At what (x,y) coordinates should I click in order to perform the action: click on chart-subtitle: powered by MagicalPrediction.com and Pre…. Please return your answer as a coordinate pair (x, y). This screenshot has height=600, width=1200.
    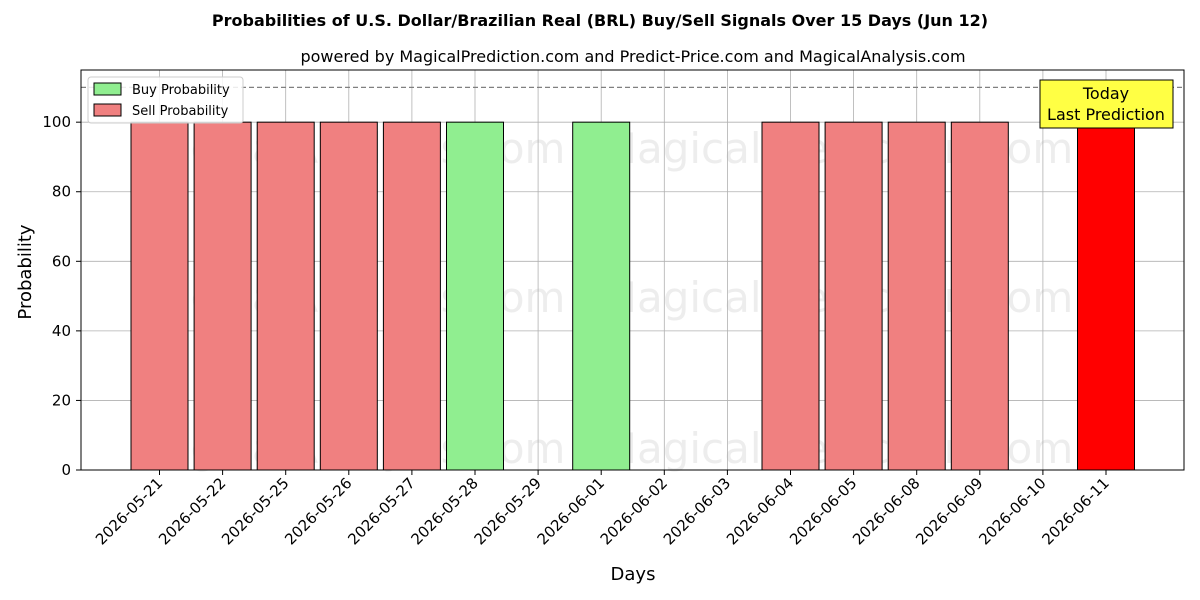
    Looking at the image, I should click on (632, 56).